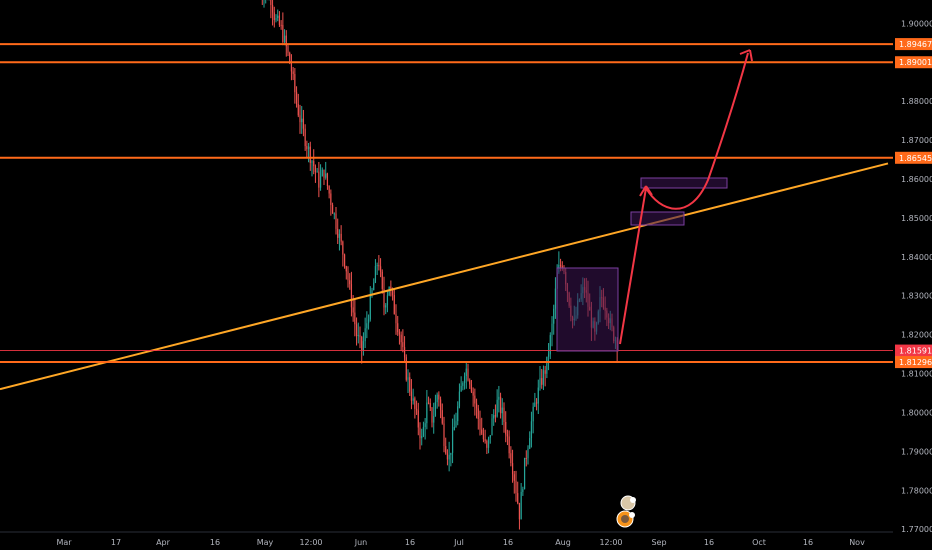 This screenshot has height=550, width=932. I want to click on consolidation-box, so click(587, 309).